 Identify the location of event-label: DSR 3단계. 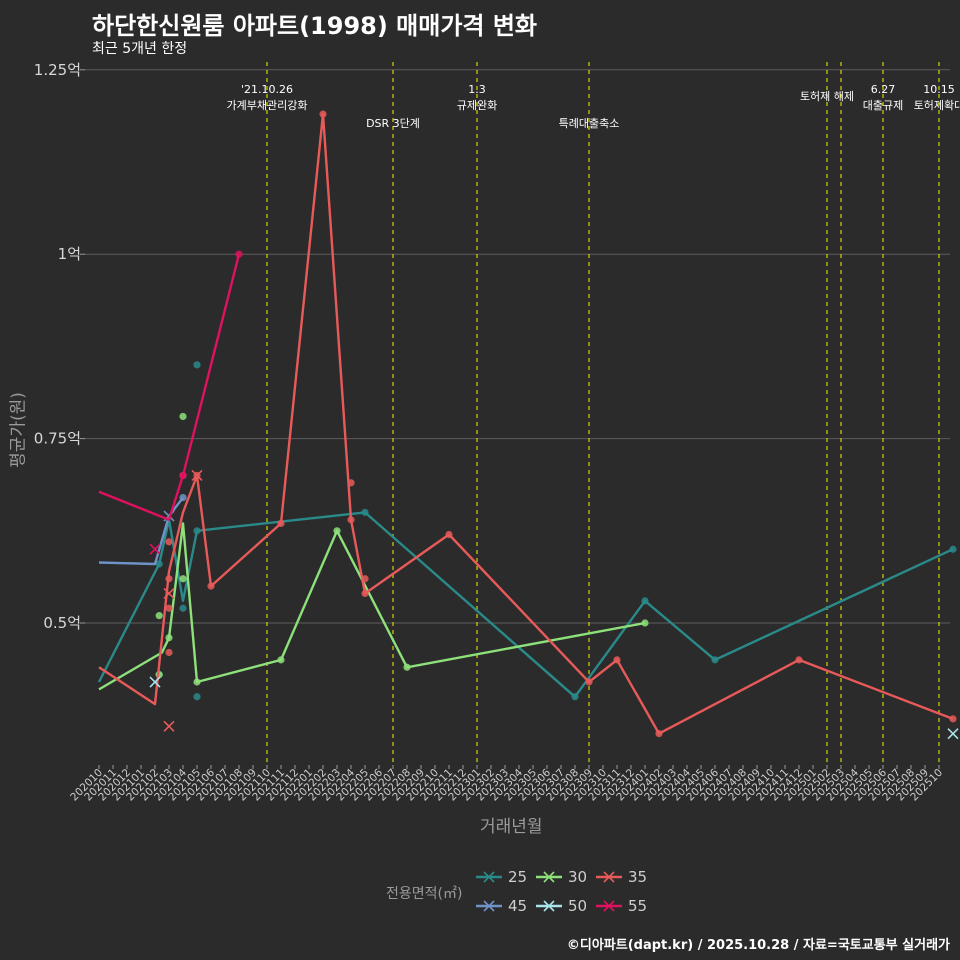
(393, 123).